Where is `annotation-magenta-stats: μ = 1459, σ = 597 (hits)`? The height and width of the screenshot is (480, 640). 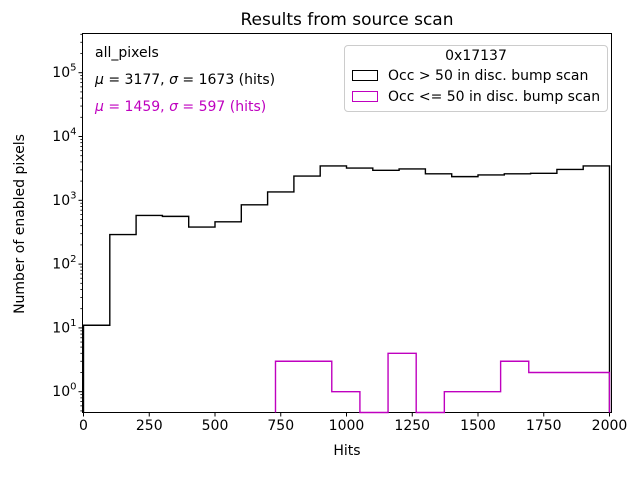 annotation-magenta-stats: μ = 1459, σ = 597 (hits) is located at coordinates (180, 107).